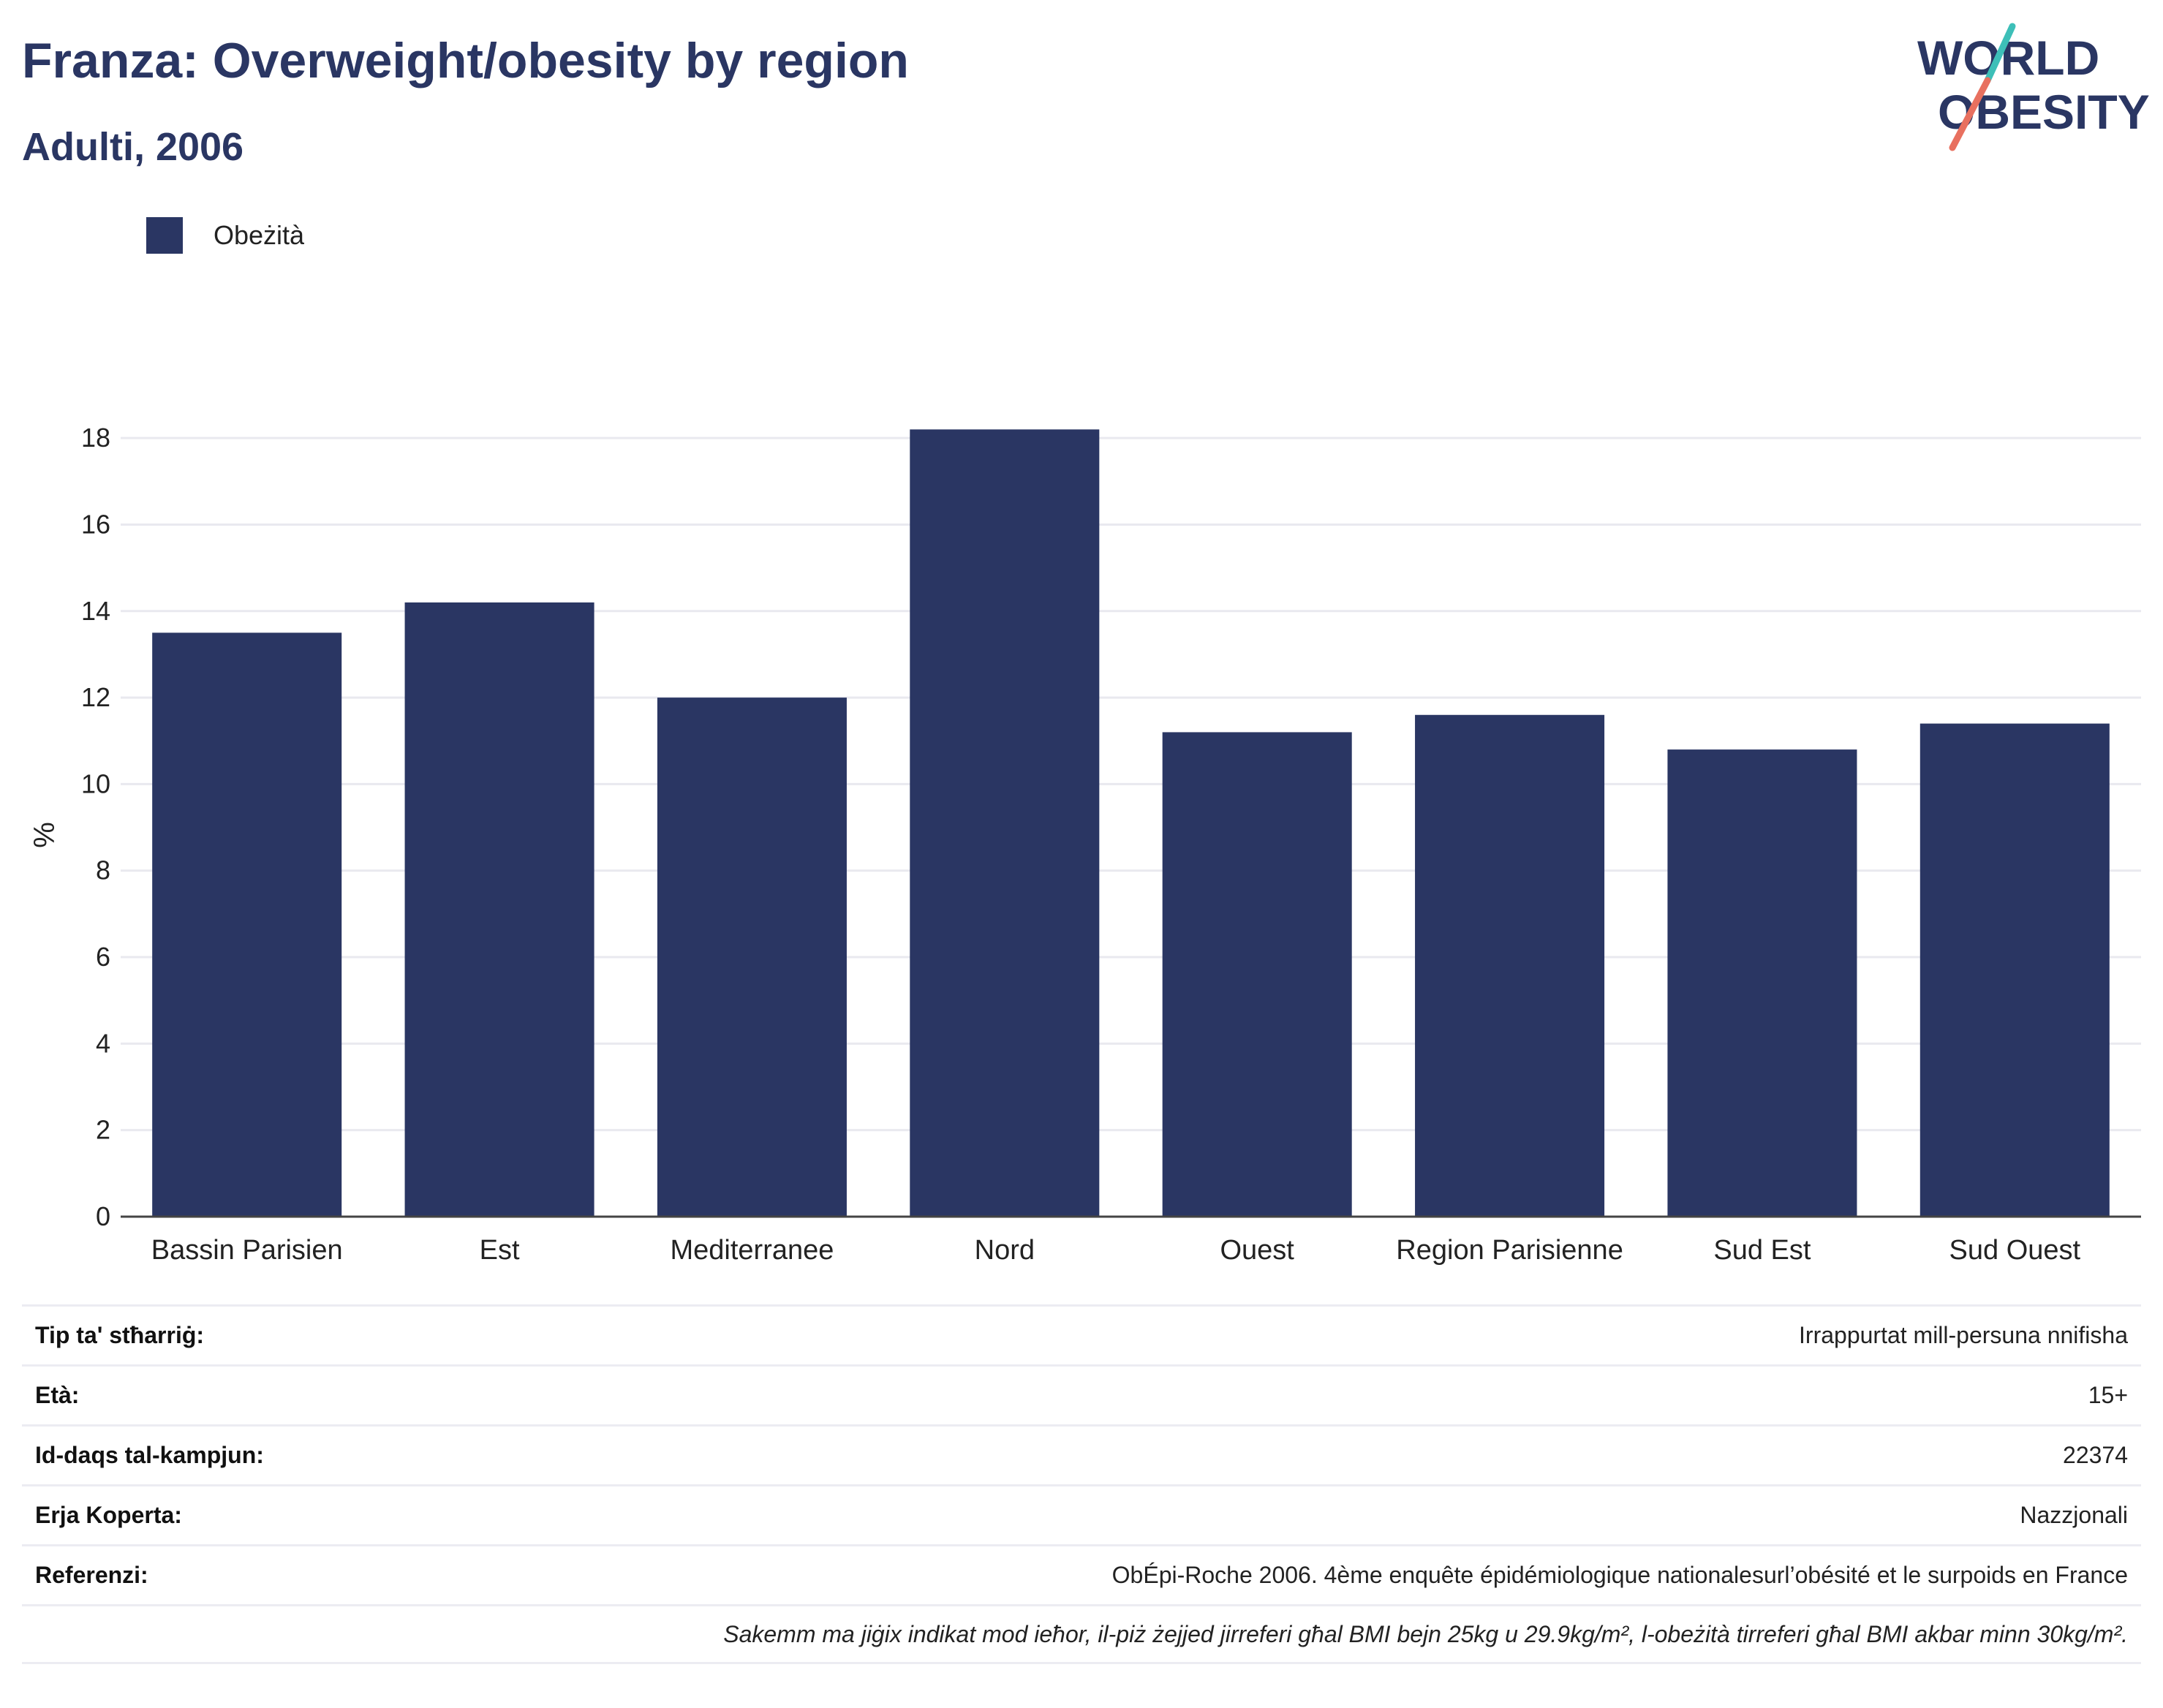  Describe the element at coordinates (57, 1395) in the screenshot. I see `info-label: Età:` at that location.